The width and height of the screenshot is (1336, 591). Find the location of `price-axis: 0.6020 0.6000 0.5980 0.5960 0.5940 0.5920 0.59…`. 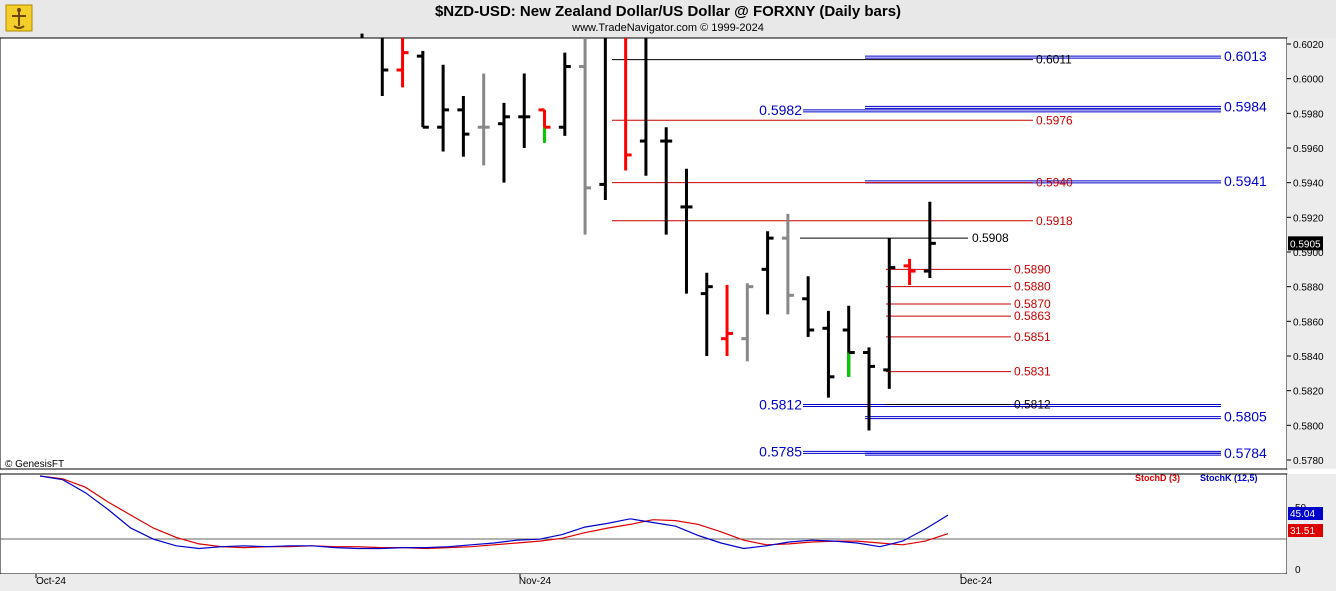

price-axis: 0.6020 0.6000 0.5980 0.5960 0.5940 0.5920 0.59… is located at coordinates (1305, 253).